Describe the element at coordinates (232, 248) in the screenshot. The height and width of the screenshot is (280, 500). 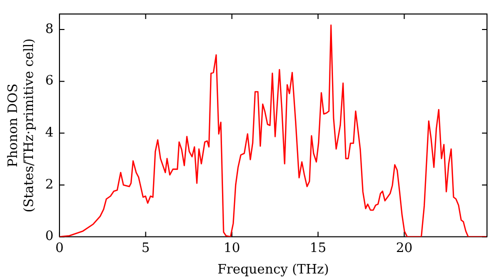
I see `x-tick-label: 10` at that location.